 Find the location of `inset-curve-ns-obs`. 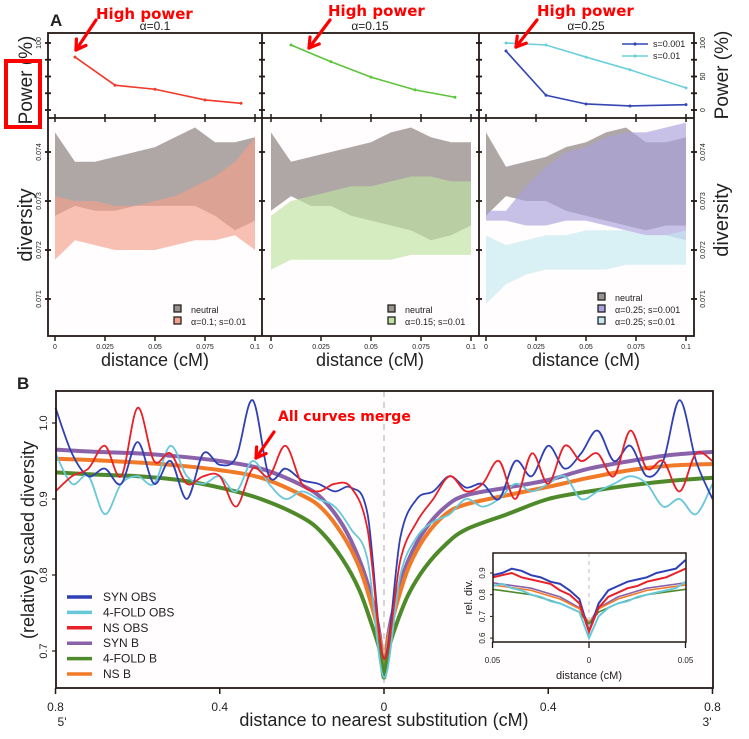

inset-curve-ns-obs is located at coordinates (589, 601).